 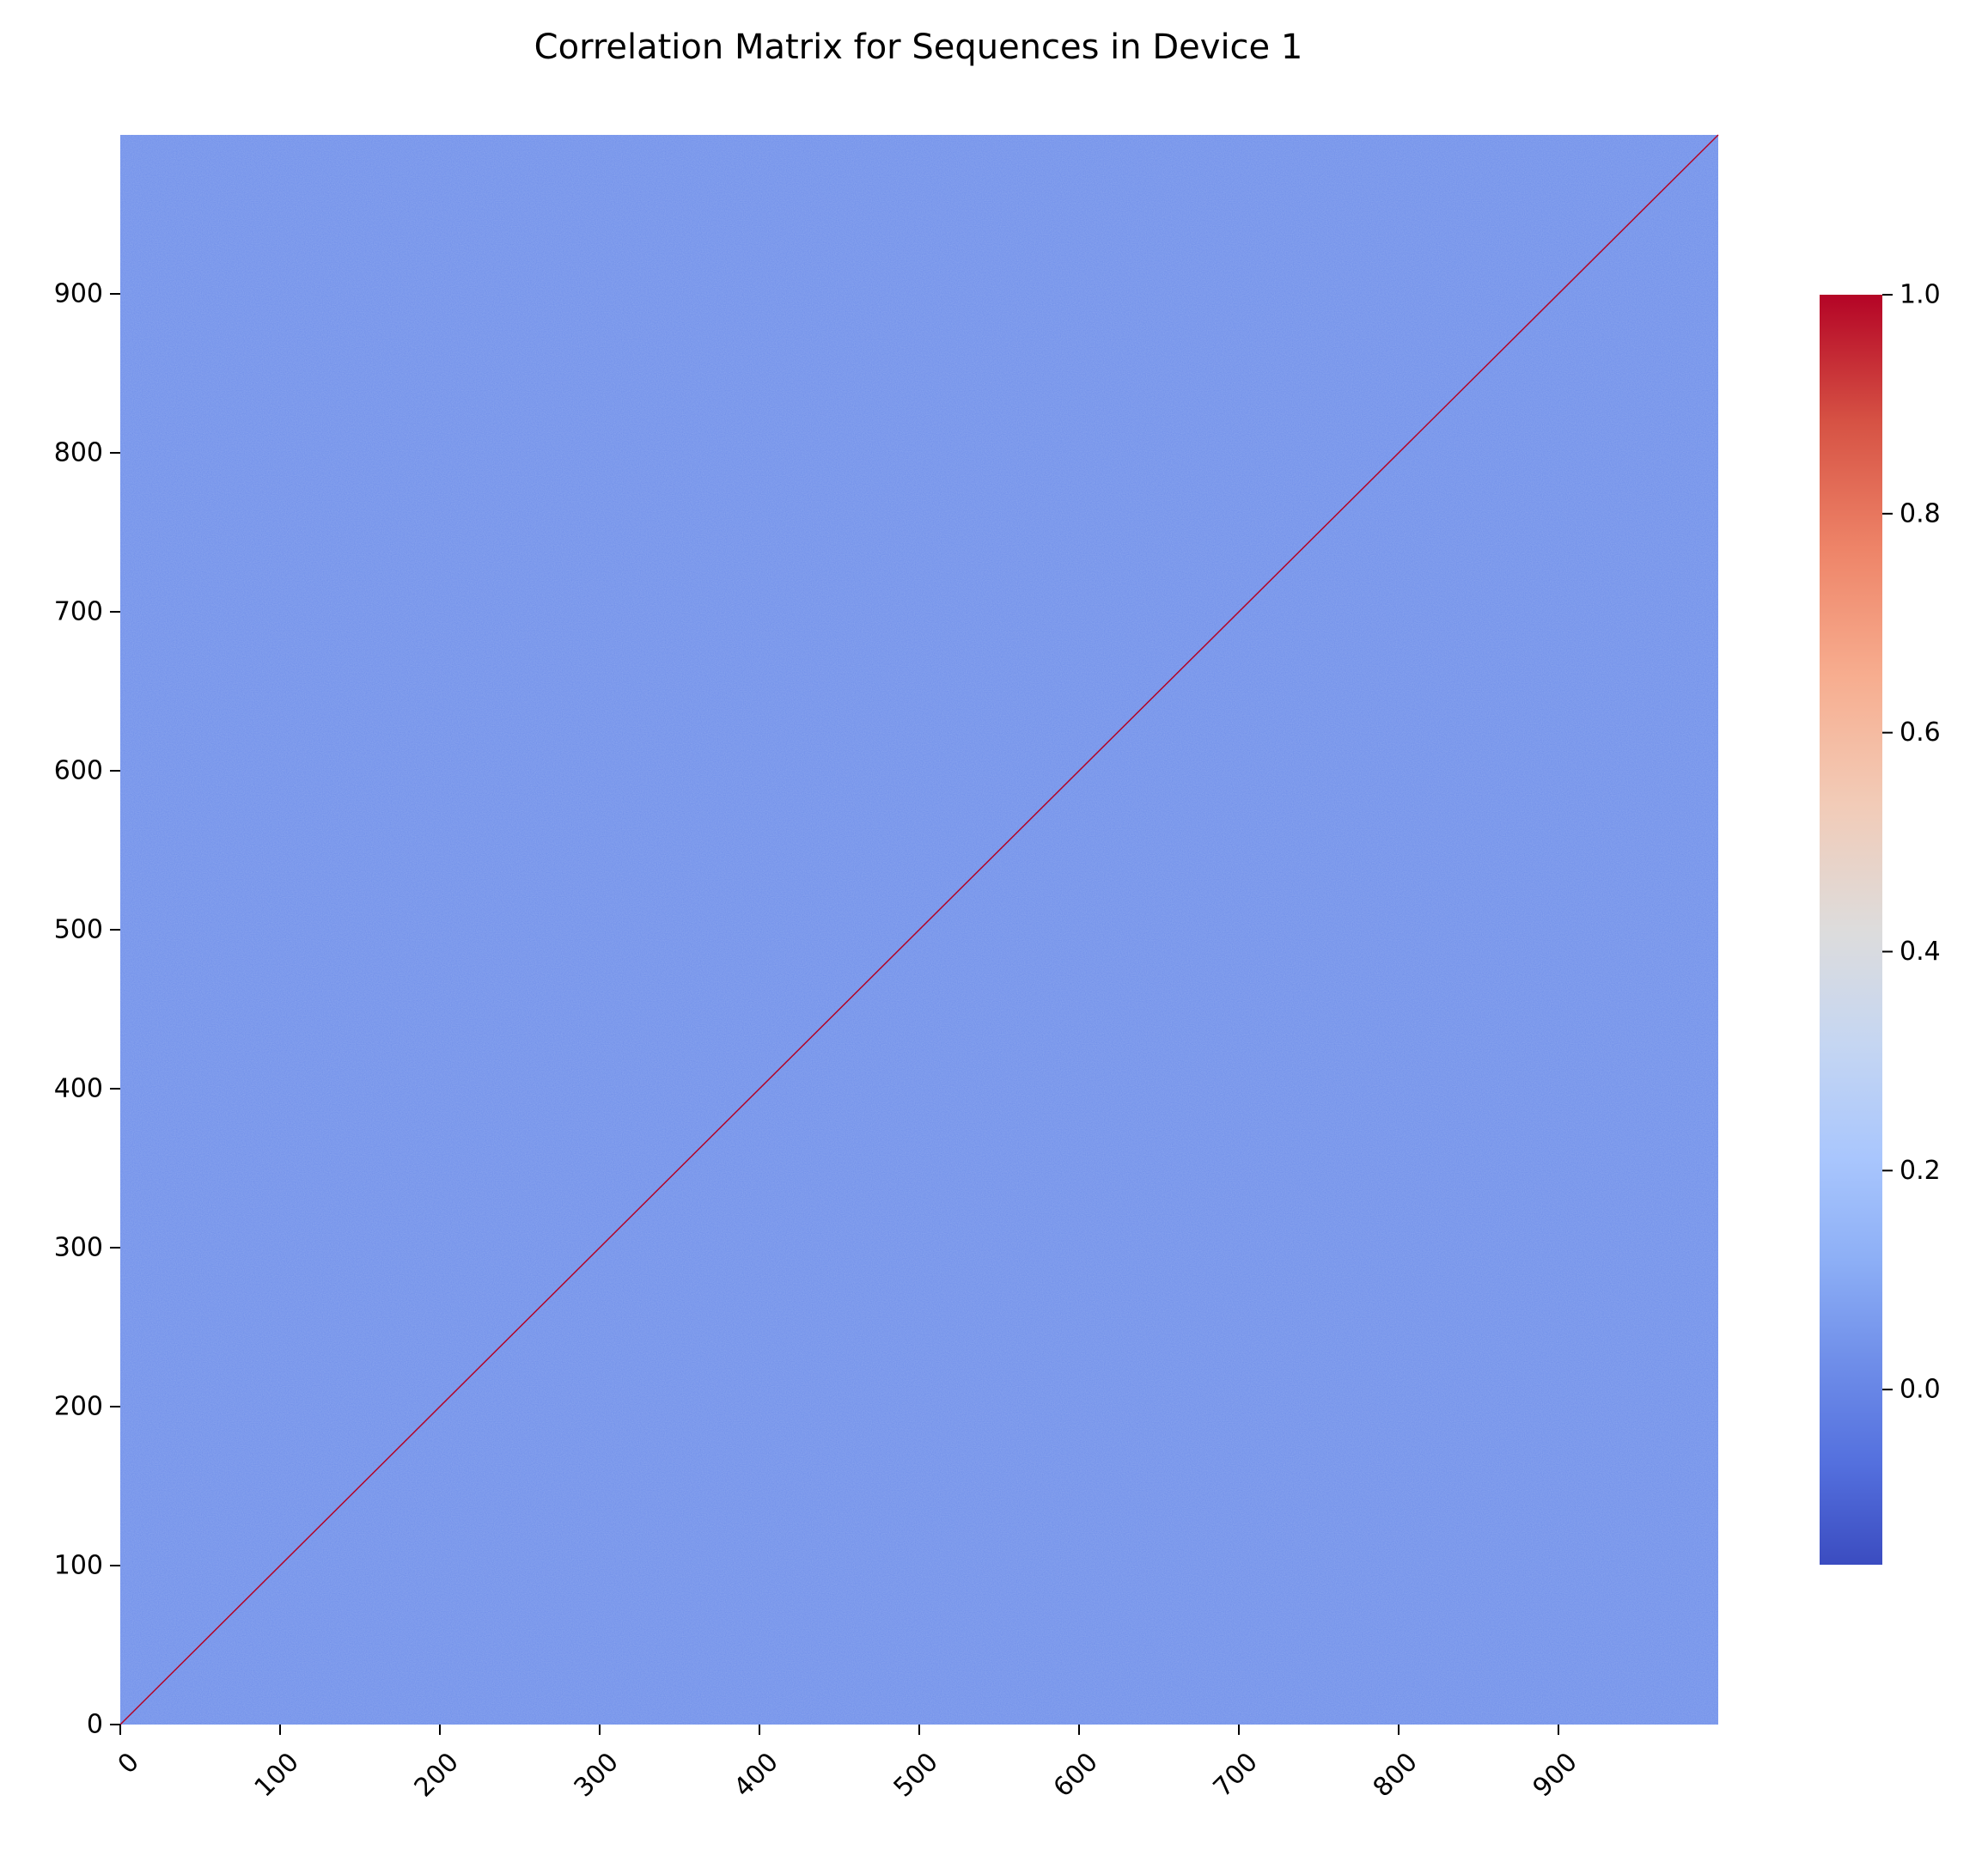 What do you see at coordinates (597, 1775) in the screenshot?
I see `x-tick-label: 300` at bounding box center [597, 1775].